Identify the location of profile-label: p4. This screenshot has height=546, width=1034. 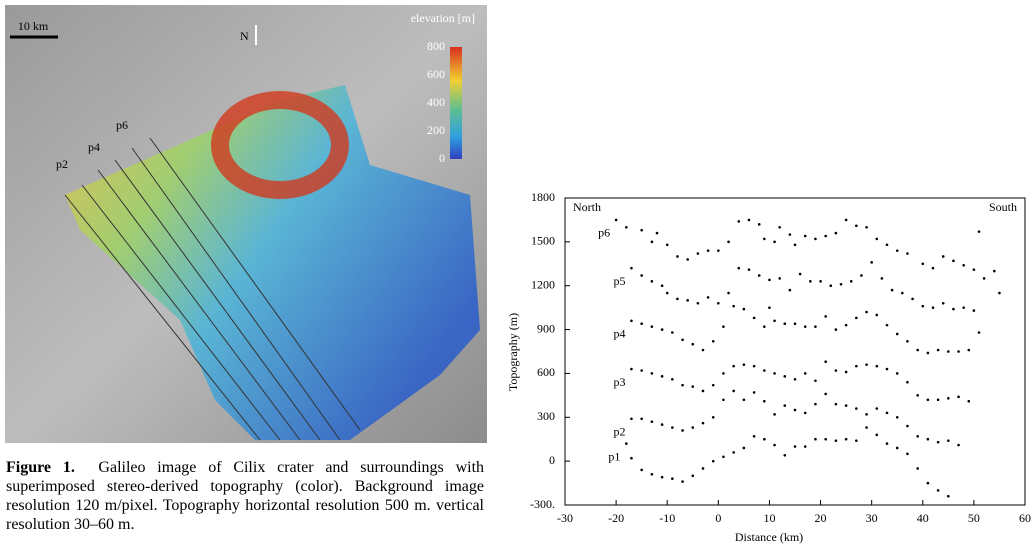
(94, 147).